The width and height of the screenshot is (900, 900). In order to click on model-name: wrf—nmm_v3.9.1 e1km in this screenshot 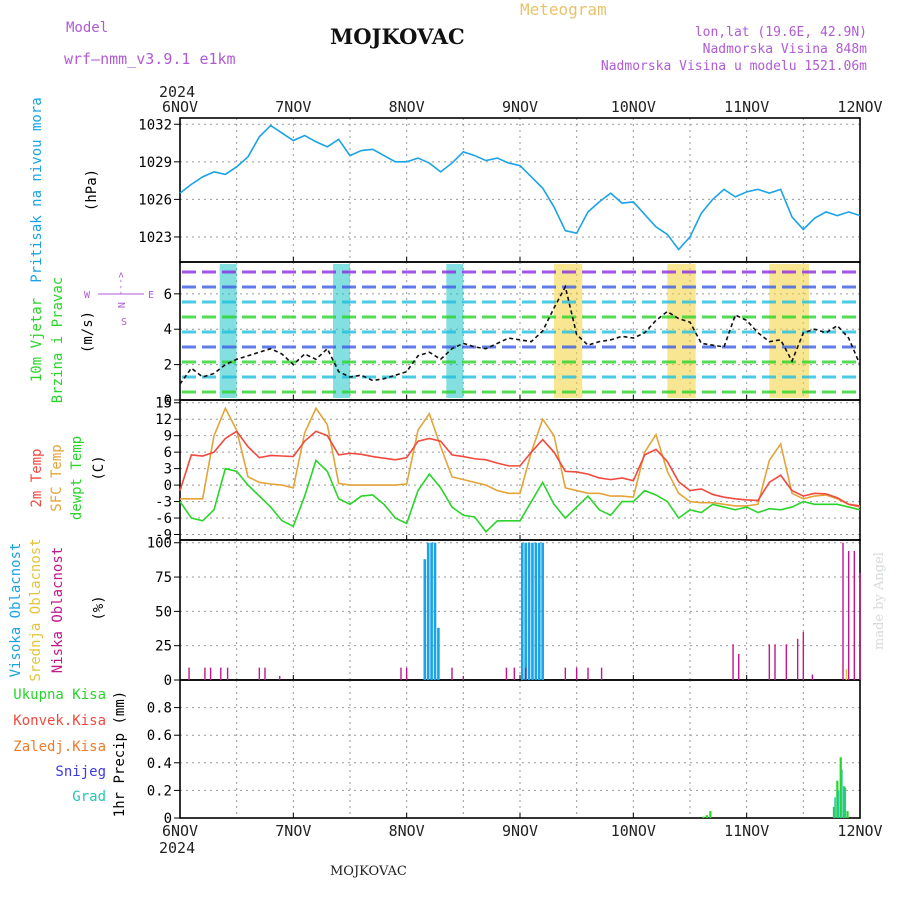, I will do `click(150, 59)`.